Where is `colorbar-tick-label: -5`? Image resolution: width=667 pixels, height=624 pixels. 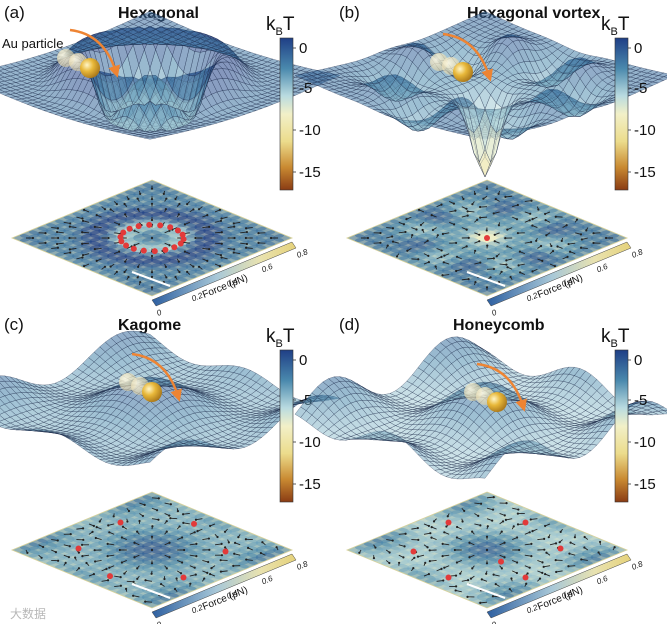 colorbar-tick-label: -5 is located at coordinates (640, 88).